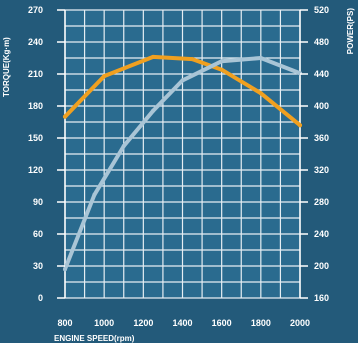  I want to click on y-right-tick-label: 280, so click(321, 202).